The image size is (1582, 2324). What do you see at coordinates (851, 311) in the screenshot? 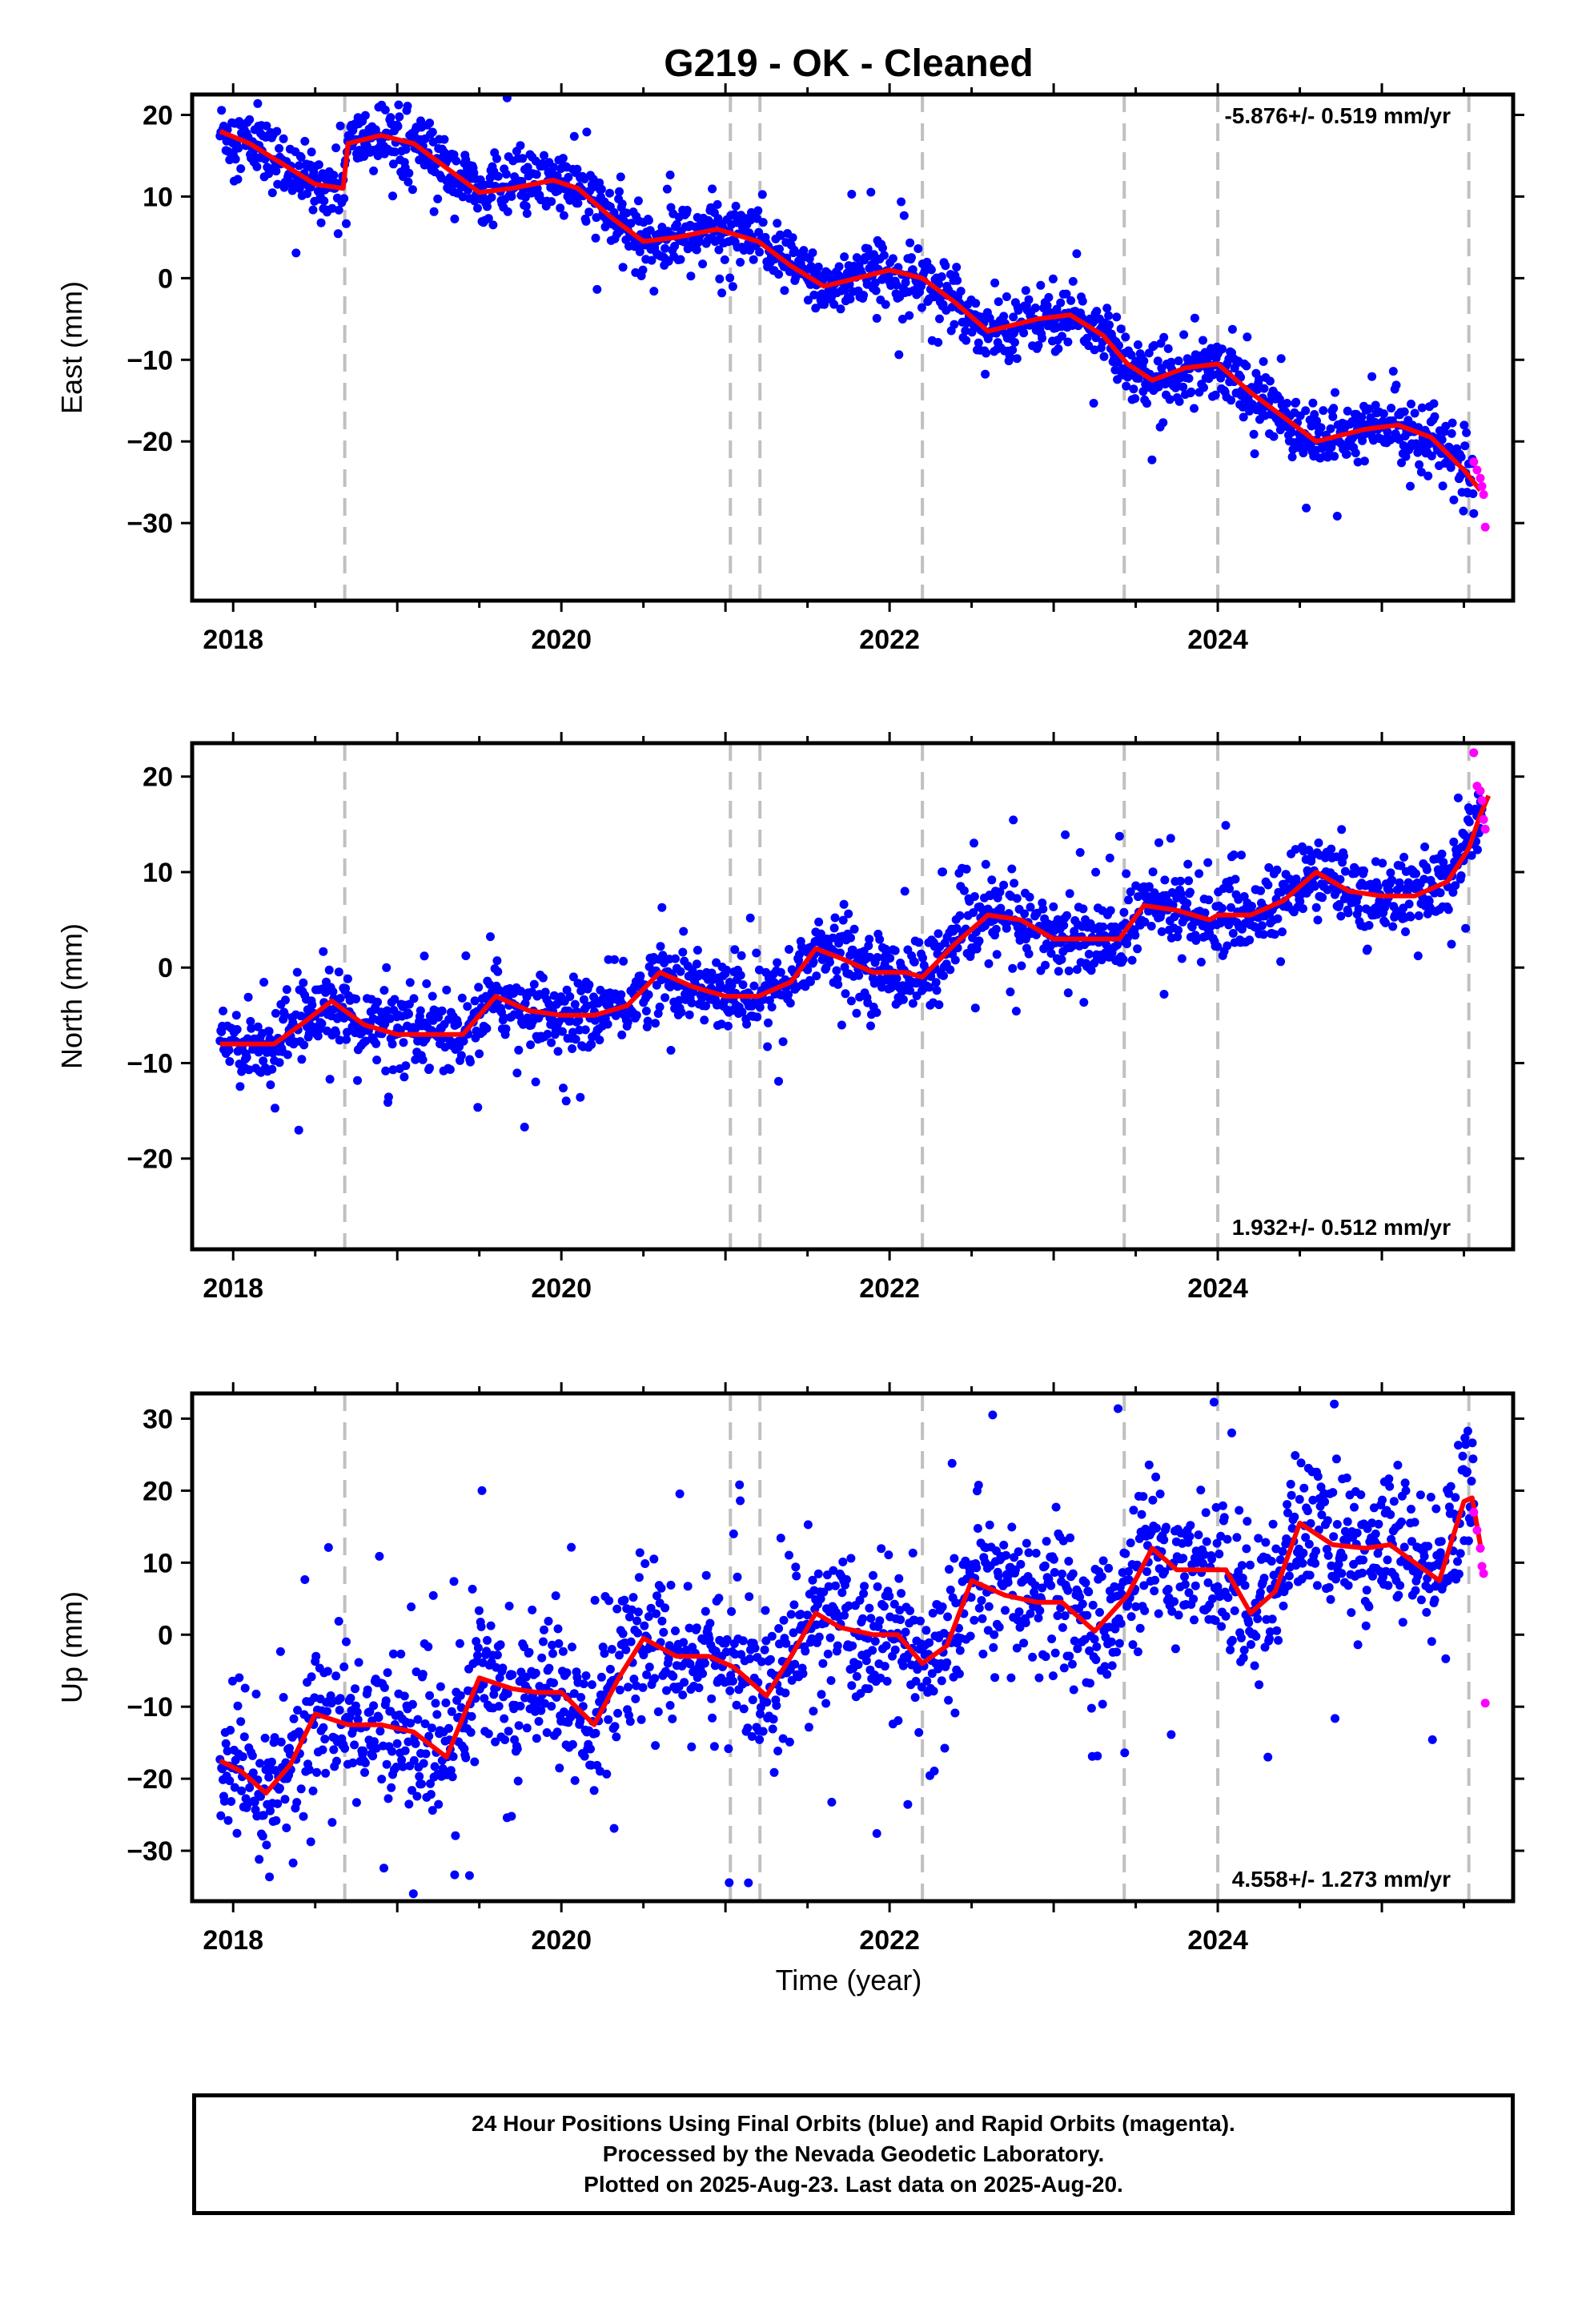
I see `model-fit-line` at bounding box center [851, 311].